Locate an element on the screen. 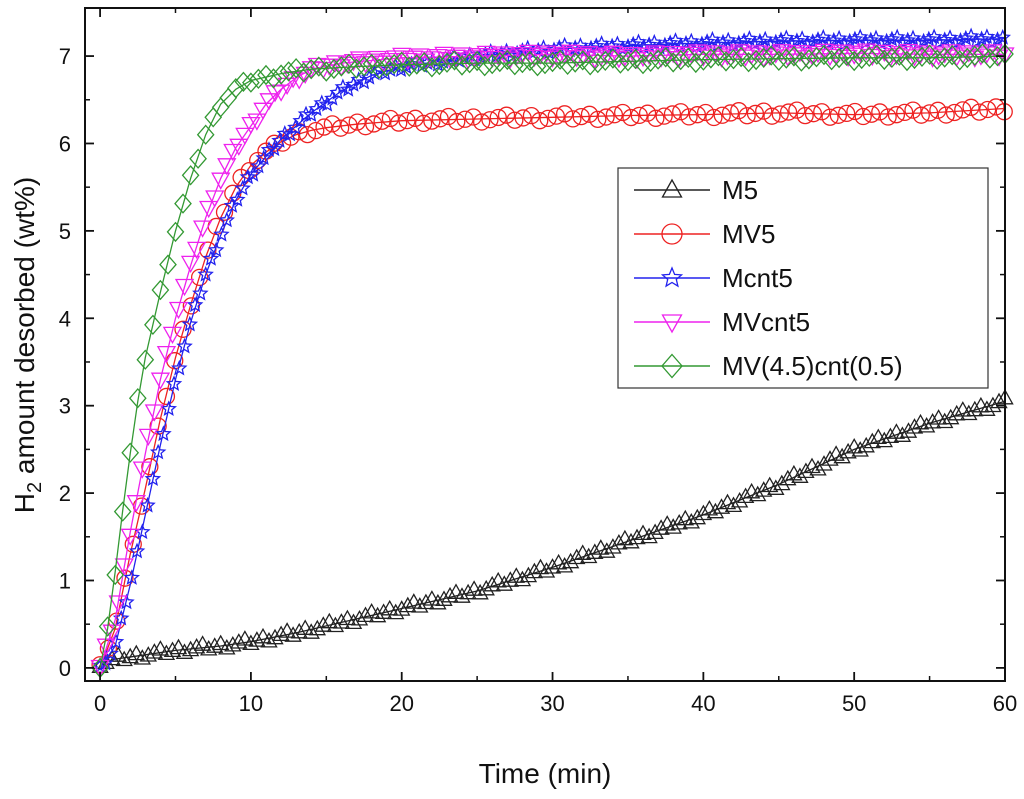  y-axis-title-subscript: 2 is located at coordinates (35, 487).